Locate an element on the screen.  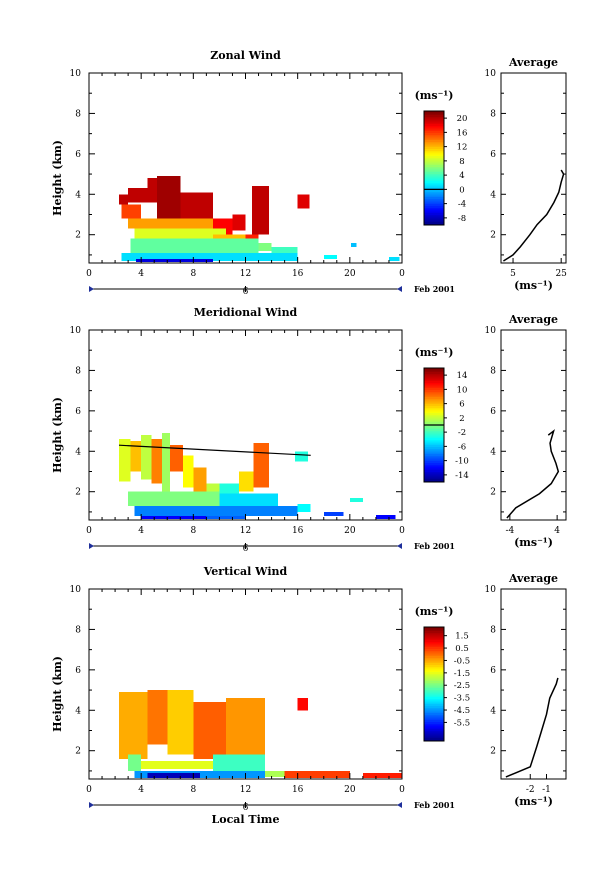
colorbar-label: 0 is located at coordinates (461, 190).